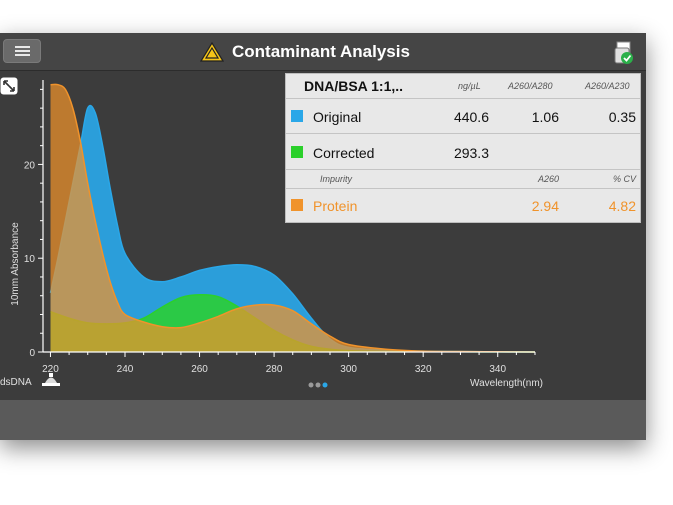 Image resolution: width=673 pixels, height=505 pixels. I want to click on x-tick-label: 320, so click(423, 369).